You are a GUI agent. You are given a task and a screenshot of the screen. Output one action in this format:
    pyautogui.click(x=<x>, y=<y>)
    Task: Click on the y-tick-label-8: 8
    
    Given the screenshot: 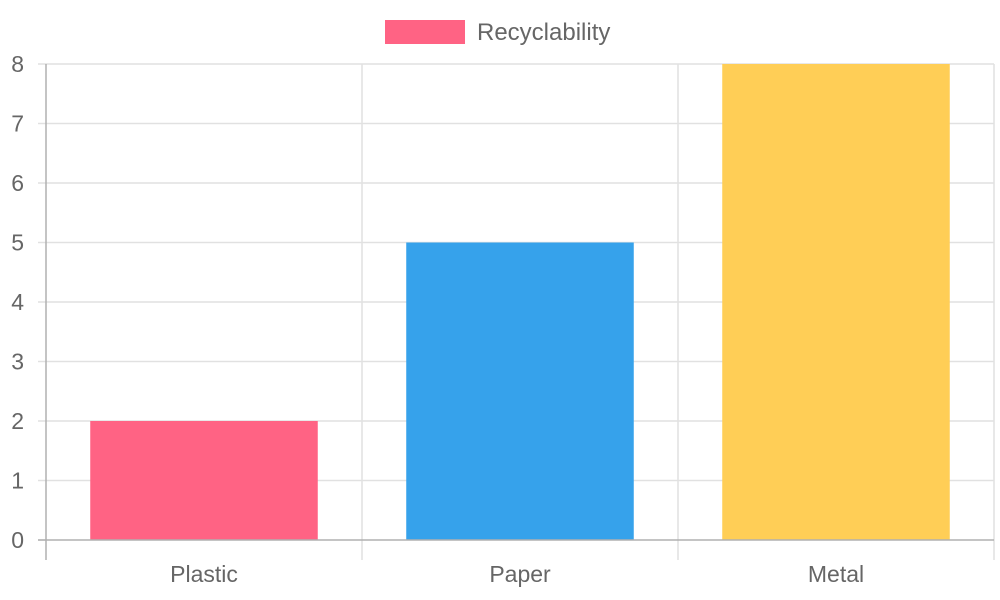 What is the action you would take?
    pyautogui.click(x=17, y=64)
    